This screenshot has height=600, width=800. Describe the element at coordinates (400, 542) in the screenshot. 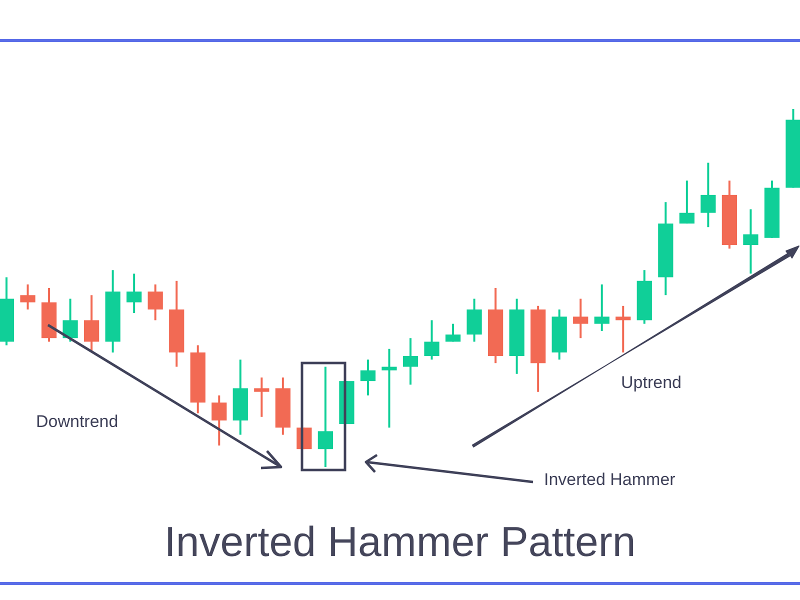

I see `text: Inverted Hammer Pattern` at that location.